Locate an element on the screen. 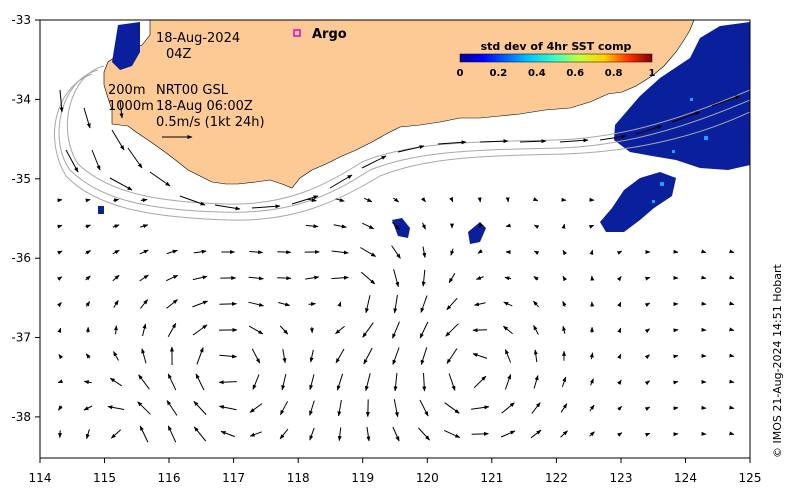 Image resolution: width=791 pixels, height=492 pixels. colorbar-tick: 0 is located at coordinates (460, 73).